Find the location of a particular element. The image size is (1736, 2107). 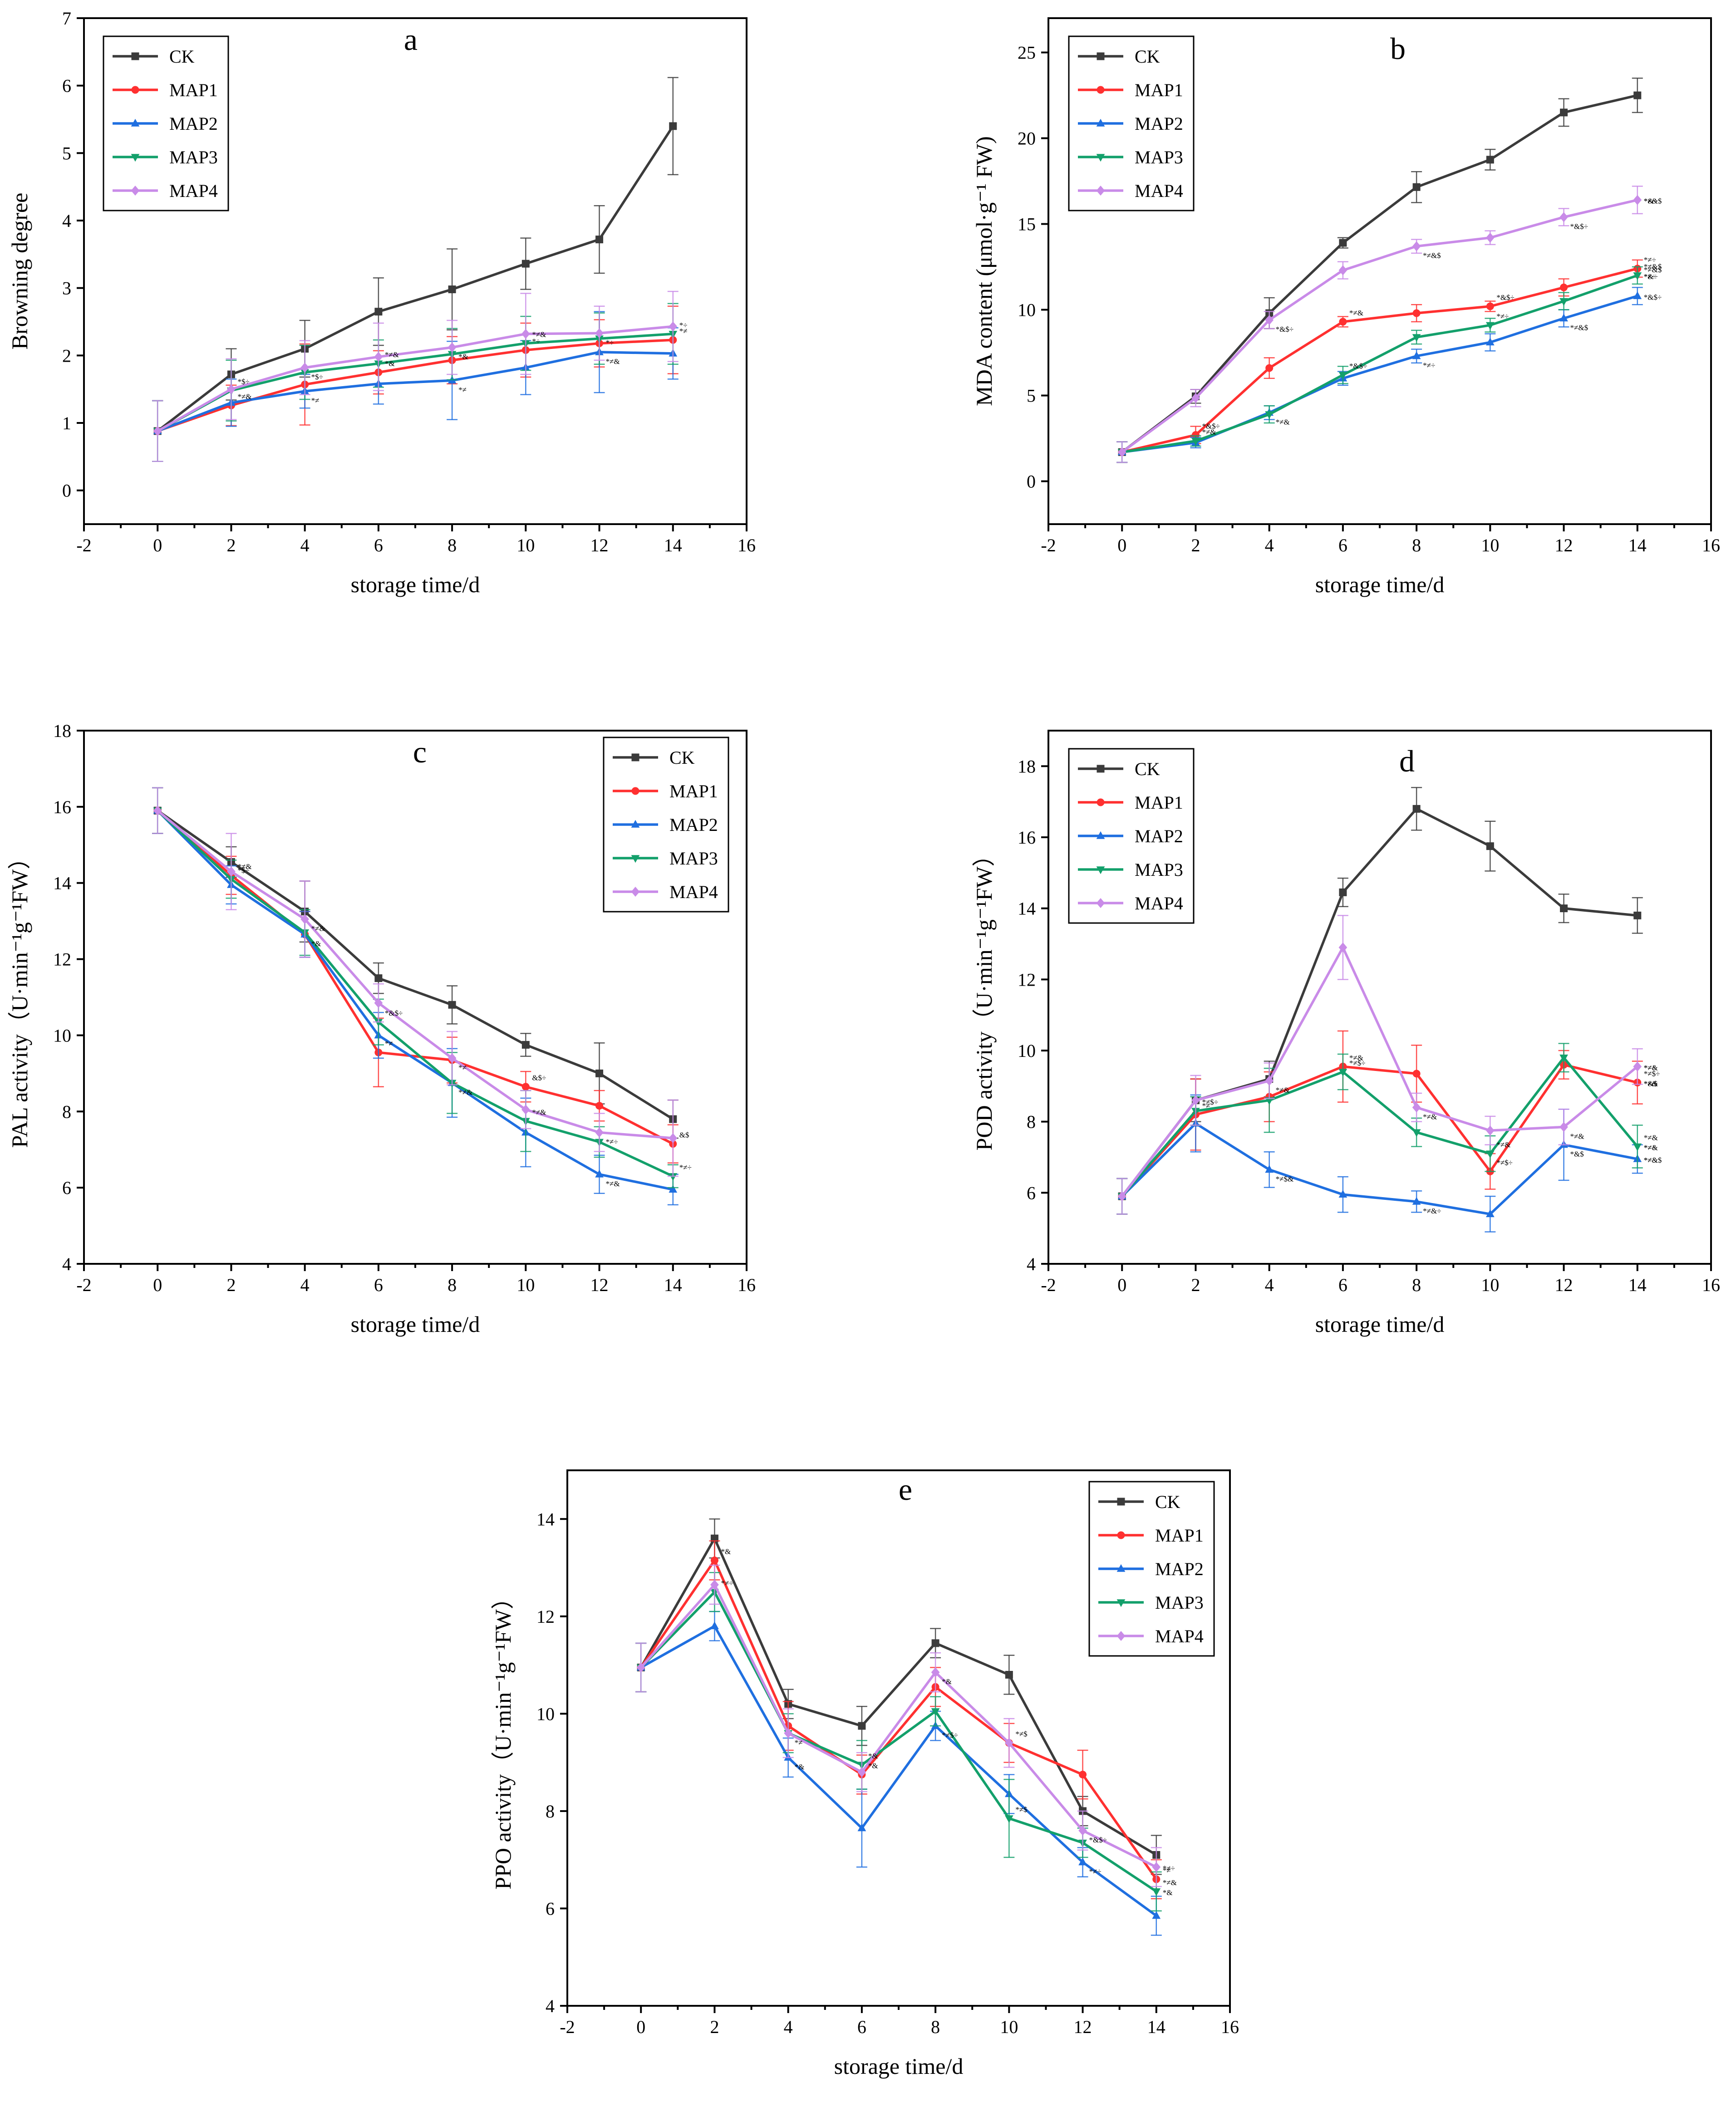

x-tick-label: 16 is located at coordinates (1711, 545).